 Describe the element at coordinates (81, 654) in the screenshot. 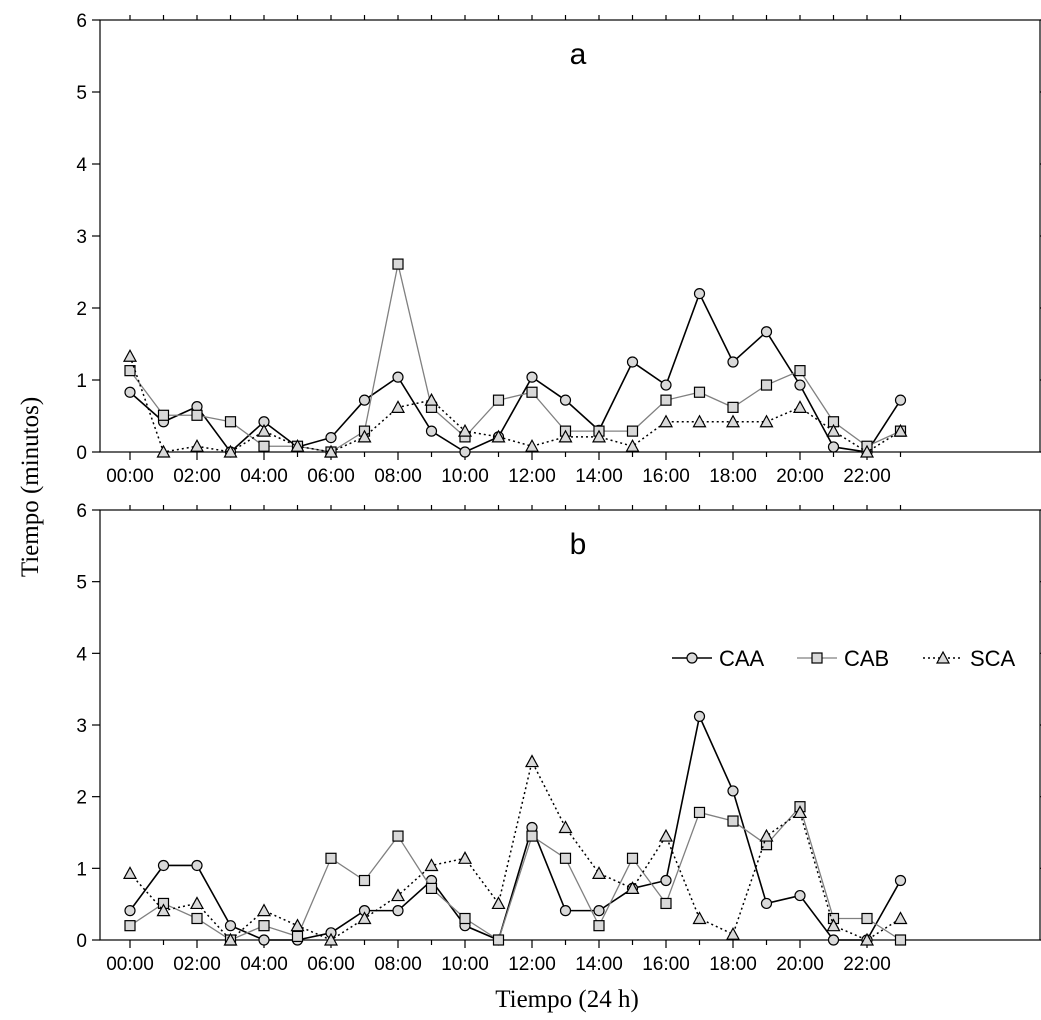

I see `y-tick-label: 4` at that location.